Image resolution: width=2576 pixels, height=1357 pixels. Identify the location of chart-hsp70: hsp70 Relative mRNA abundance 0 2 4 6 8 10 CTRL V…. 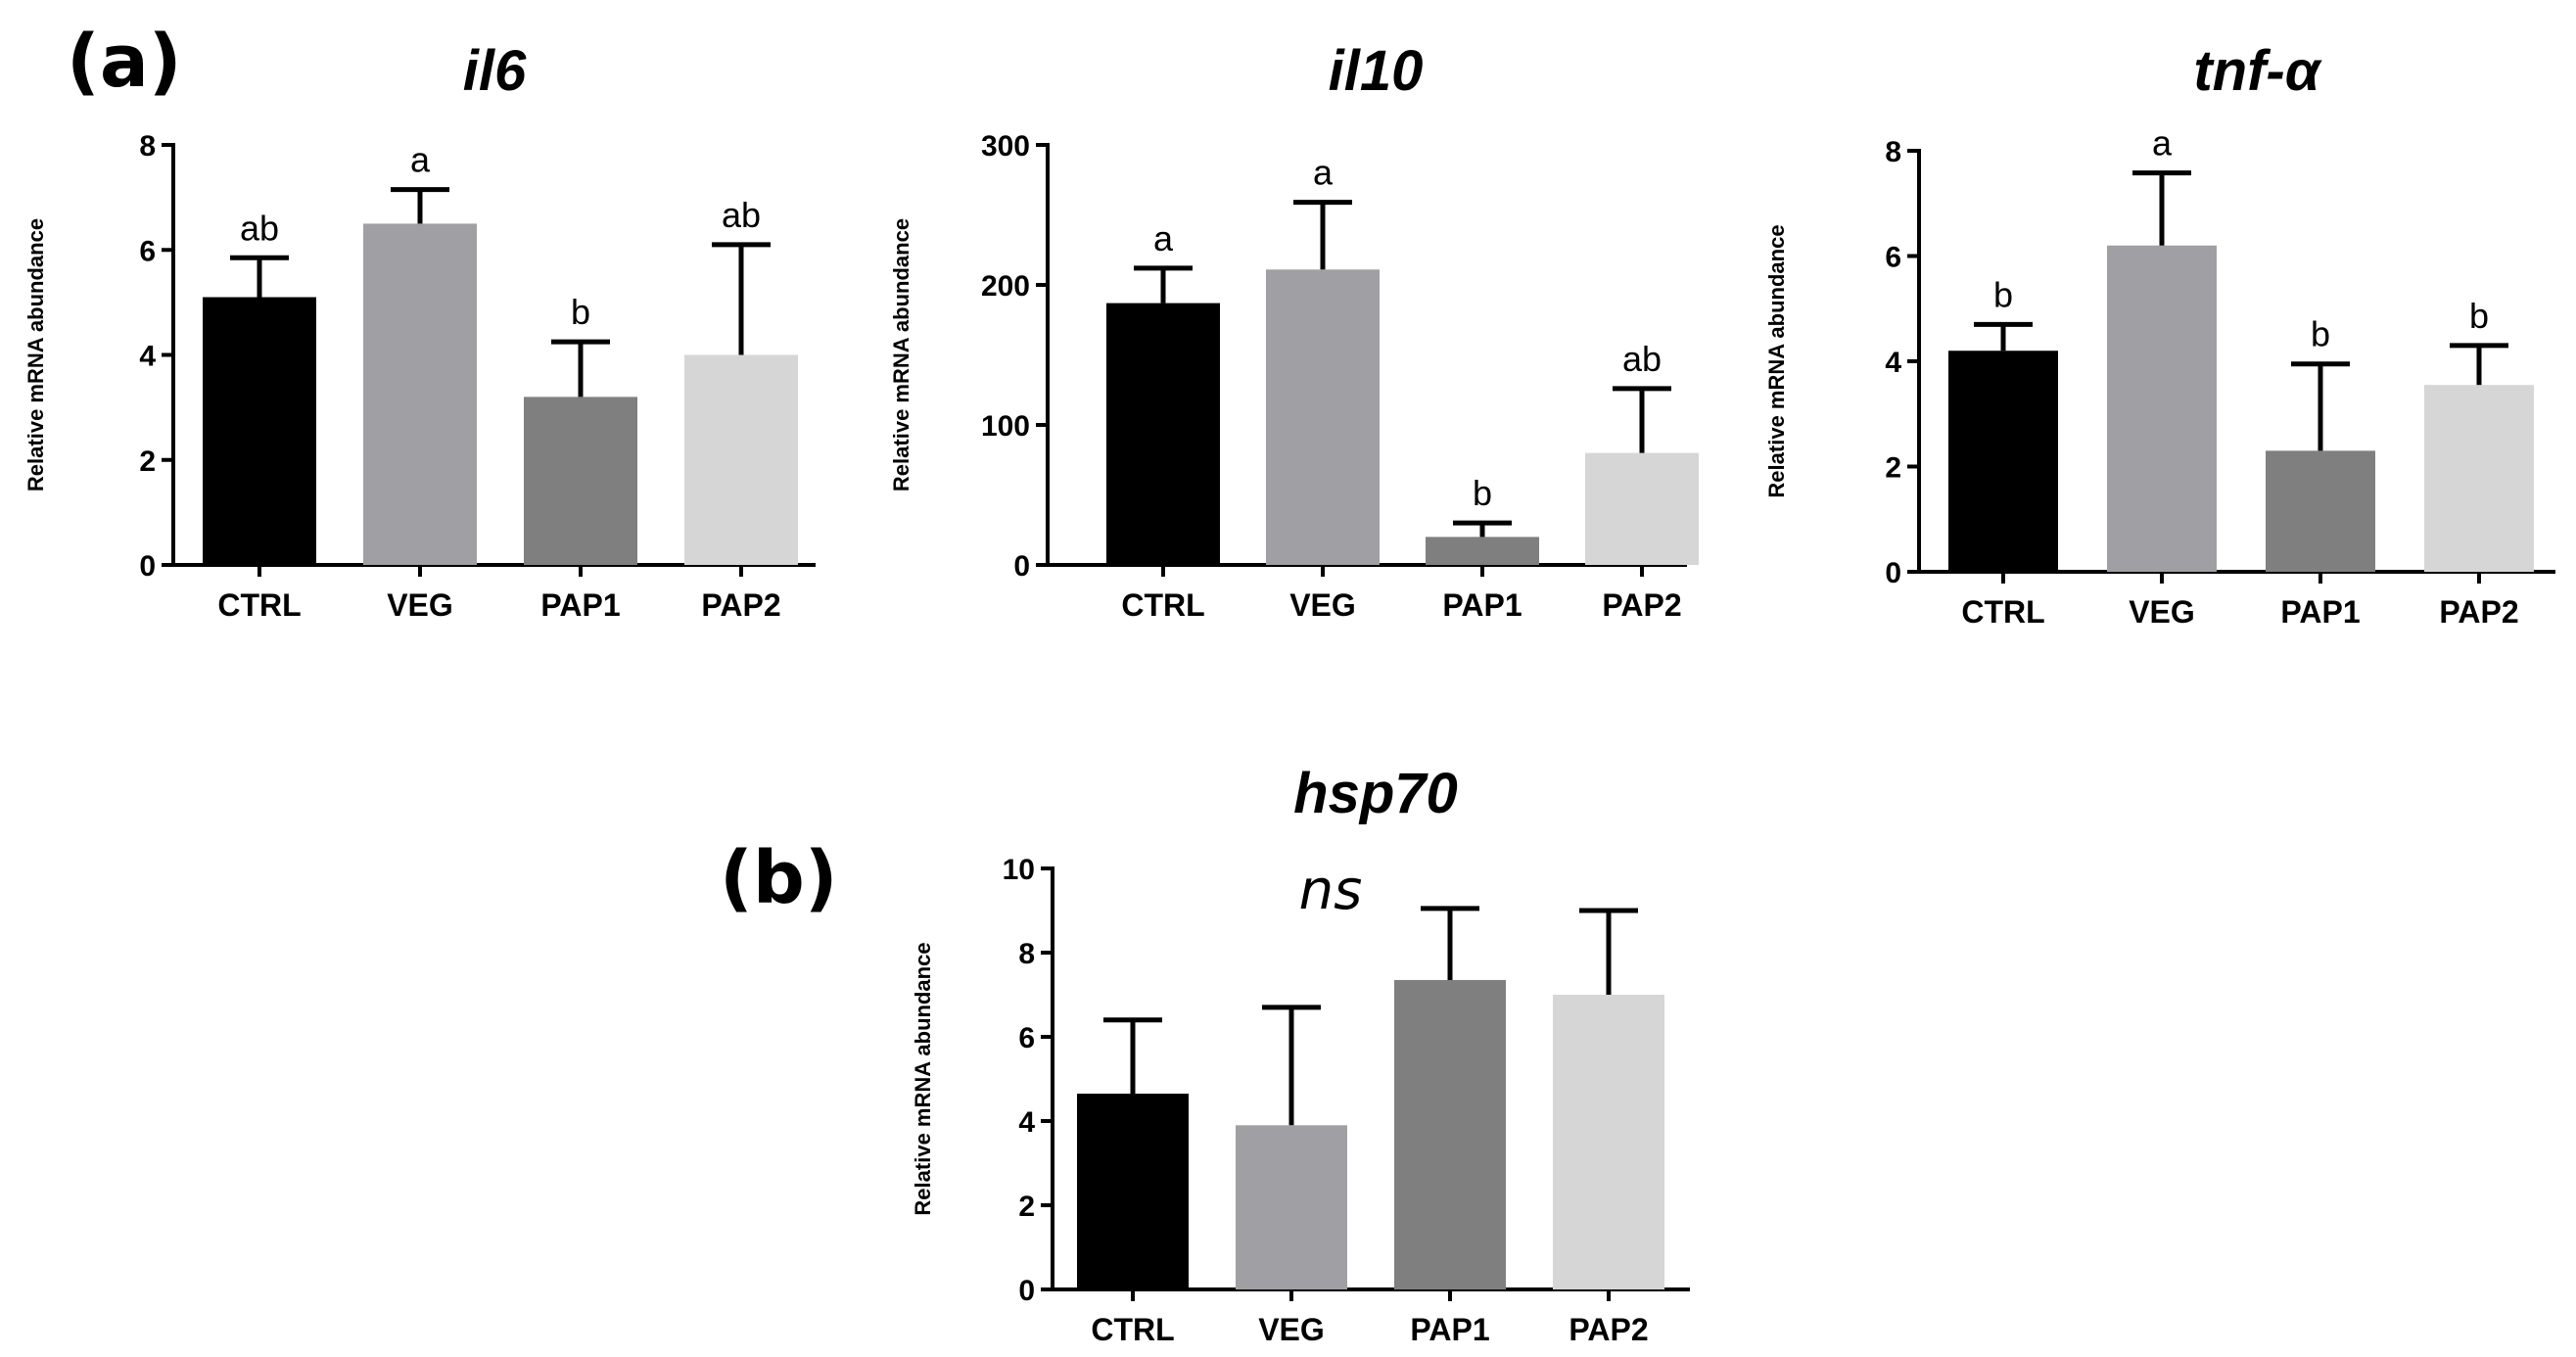
(1301, 1054).